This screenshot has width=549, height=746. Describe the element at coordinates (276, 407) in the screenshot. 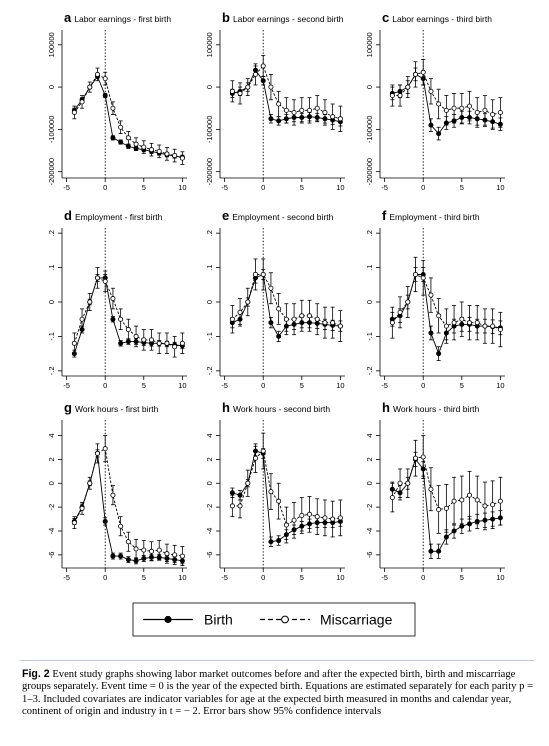

I see `panel-title: h Work hours - second birth` at that location.